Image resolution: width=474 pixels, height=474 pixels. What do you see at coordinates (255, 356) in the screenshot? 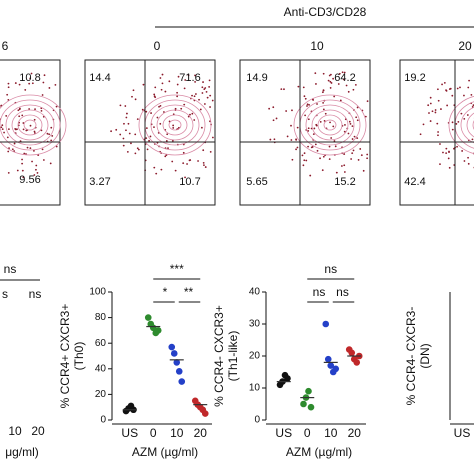
I see `y-tick-label: 20` at bounding box center [255, 356].